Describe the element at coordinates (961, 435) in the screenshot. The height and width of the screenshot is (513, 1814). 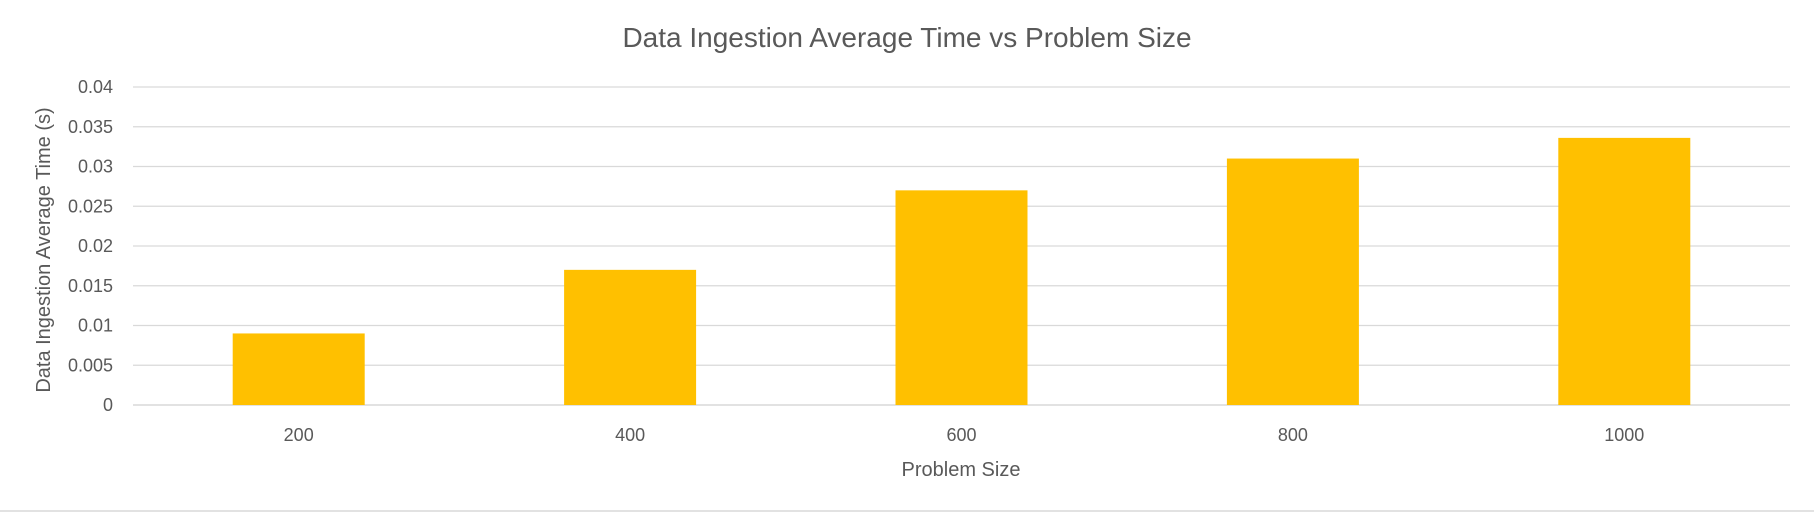
I see `x-tick-label: 600` at that location.